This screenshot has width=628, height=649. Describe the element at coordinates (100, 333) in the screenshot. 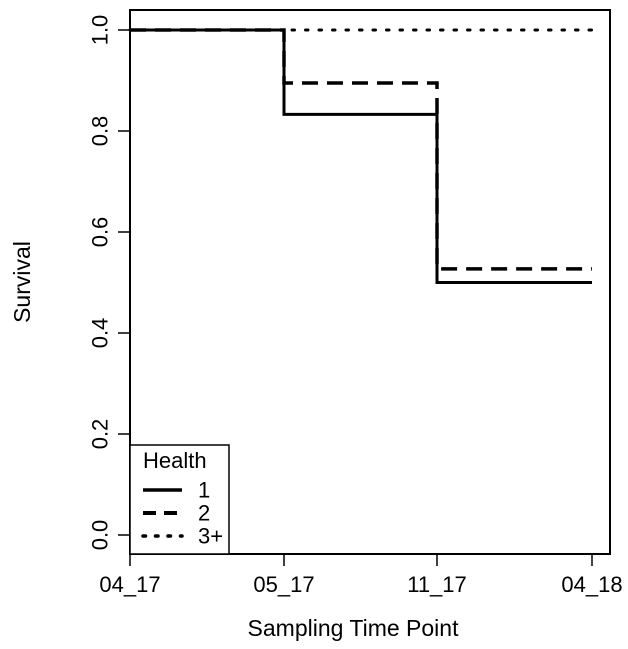

I see `y-tick-label: 0.4` at that location.